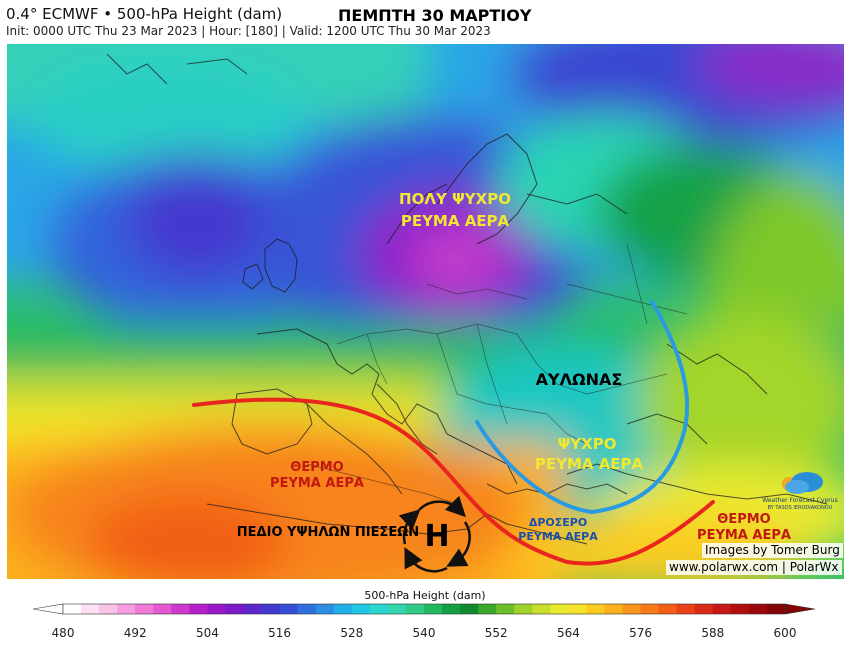  Describe the element at coordinates (328, 532) in the screenshot. I see `high-pressure-label: ΠΕΔΙΟ ΥΨΗΛΩΝ ΠΙΕΣΕΩΝ` at that location.